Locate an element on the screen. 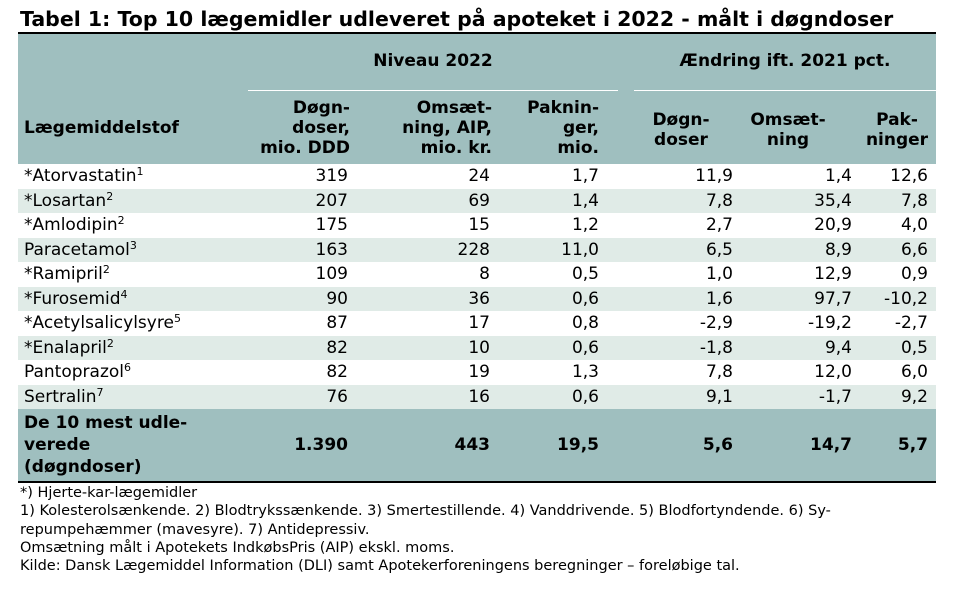 Image resolution: width=960 pixels, height=600 pixels. table-row: *Acetylsalicylsyre5 87 17 0,8 -2,9 -19,2 -2,7 is located at coordinates (477, 323).